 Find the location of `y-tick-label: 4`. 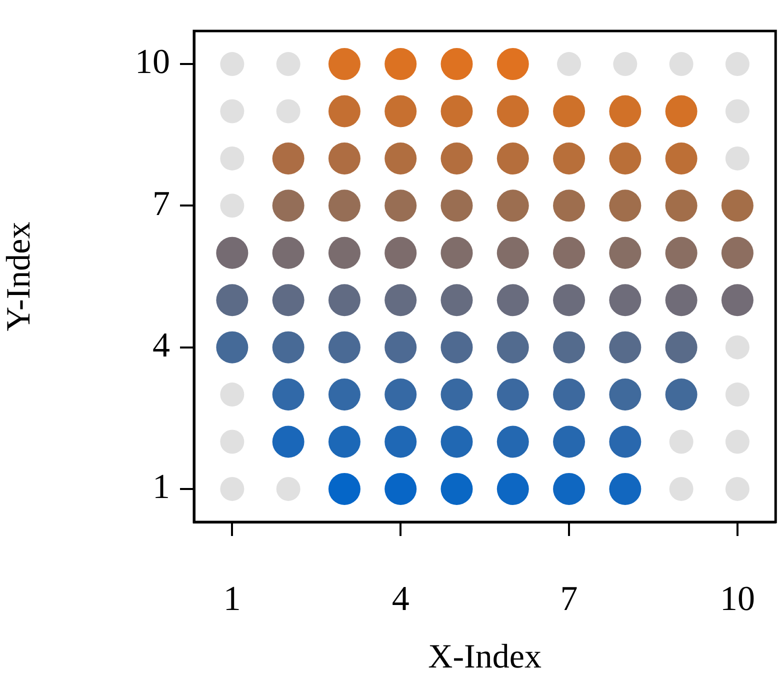

y-tick-label: 4 is located at coordinates (161, 345).